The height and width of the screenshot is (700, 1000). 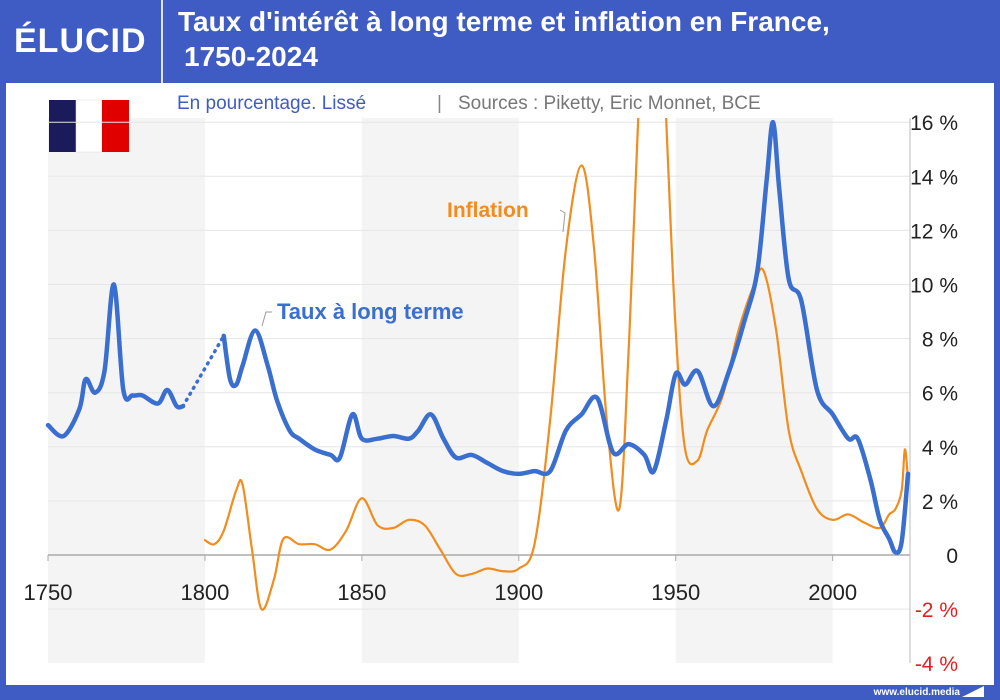 I want to click on taux-annotation: Taux à long terme, so click(x=362, y=313).